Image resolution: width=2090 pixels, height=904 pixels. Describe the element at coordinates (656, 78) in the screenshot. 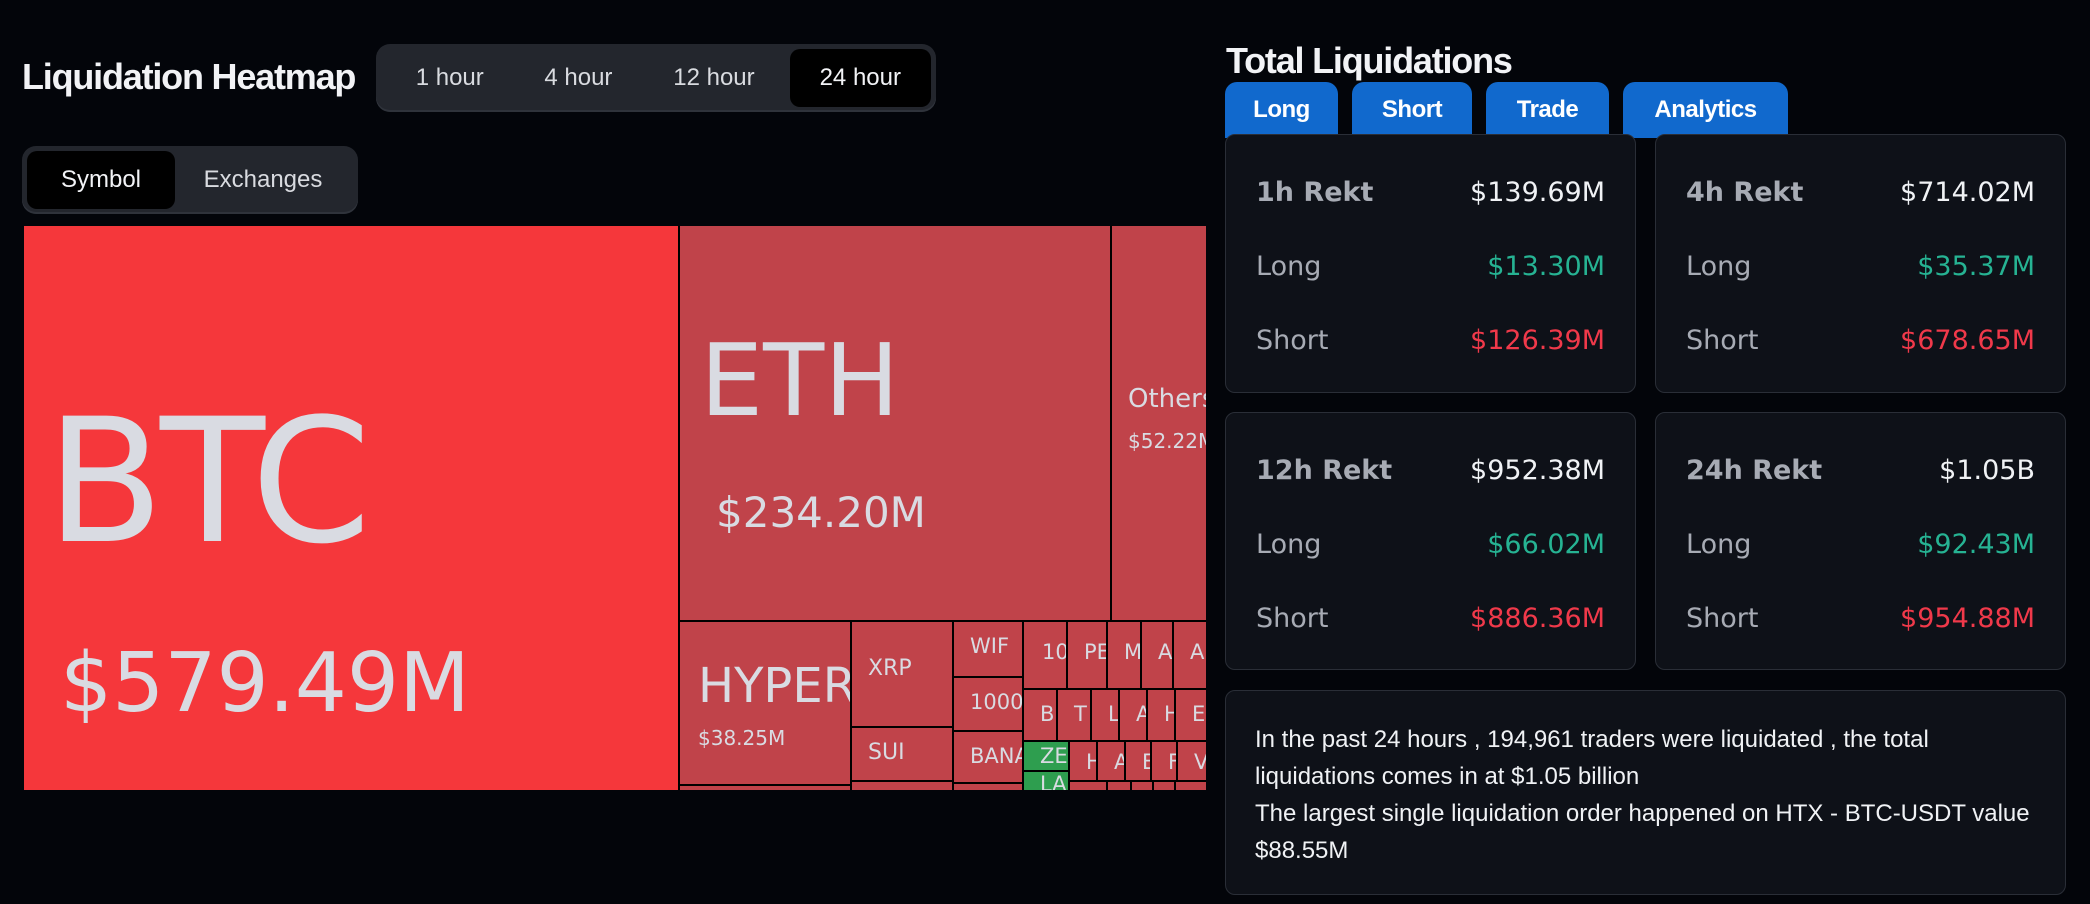

I see `time-range-selector: 1 hour 4 hour 12 hour 24 hour` at that location.